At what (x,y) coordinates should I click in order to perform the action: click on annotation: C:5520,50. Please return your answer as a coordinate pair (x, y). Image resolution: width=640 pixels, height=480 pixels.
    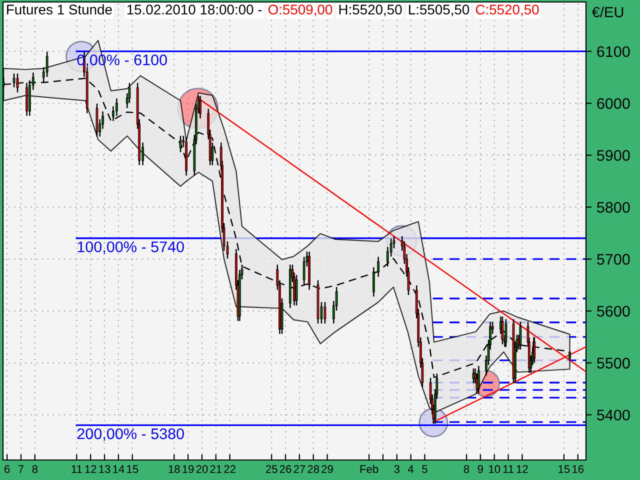
    Looking at the image, I should click on (507, 10).